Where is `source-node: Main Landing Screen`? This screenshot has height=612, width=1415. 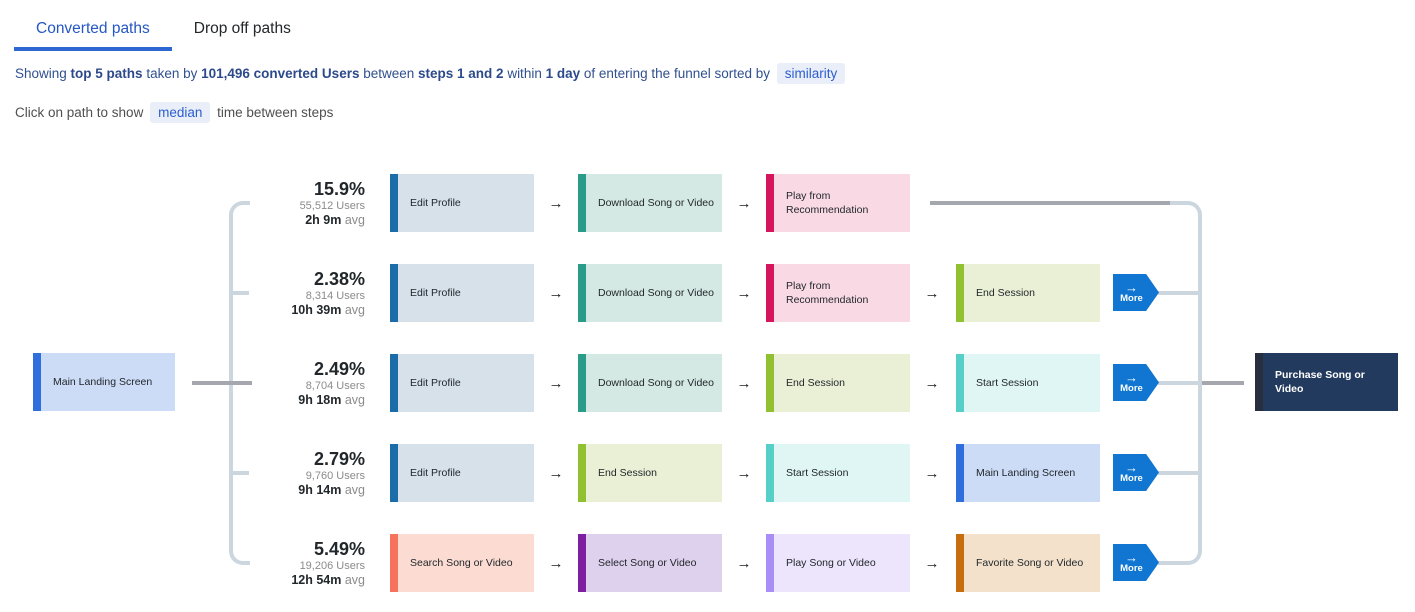 source-node: Main Landing Screen is located at coordinates (104, 382).